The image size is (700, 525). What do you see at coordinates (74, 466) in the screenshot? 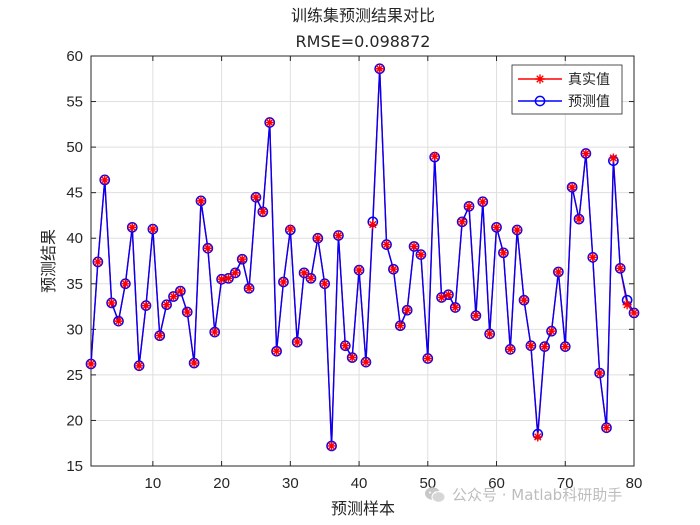
I see `y-tick-label: 15` at bounding box center [74, 466].